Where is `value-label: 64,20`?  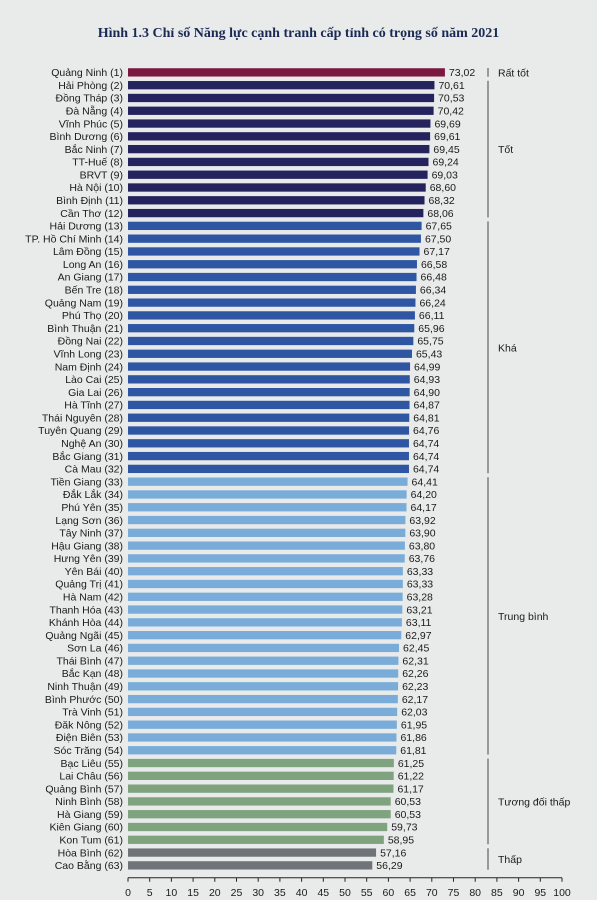 value-label: 64,20 is located at coordinates (424, 495).